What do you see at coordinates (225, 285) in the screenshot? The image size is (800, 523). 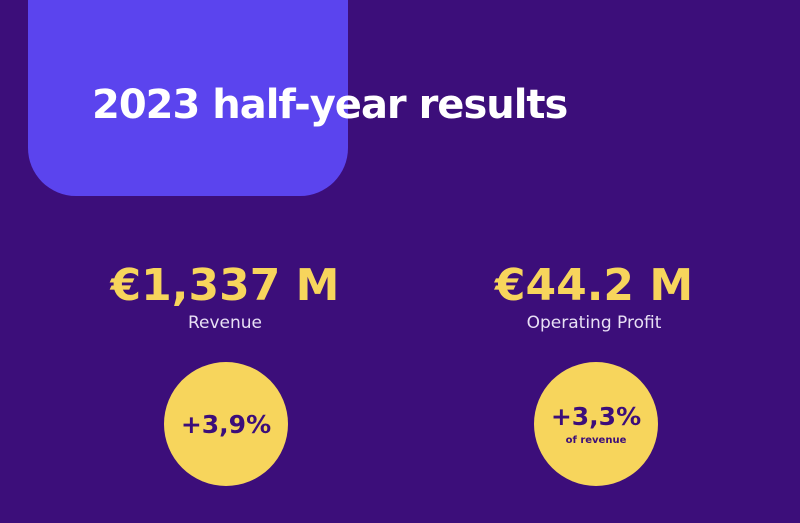 I see `metric-value: €1,337 M` at bounding box center [225, 285].